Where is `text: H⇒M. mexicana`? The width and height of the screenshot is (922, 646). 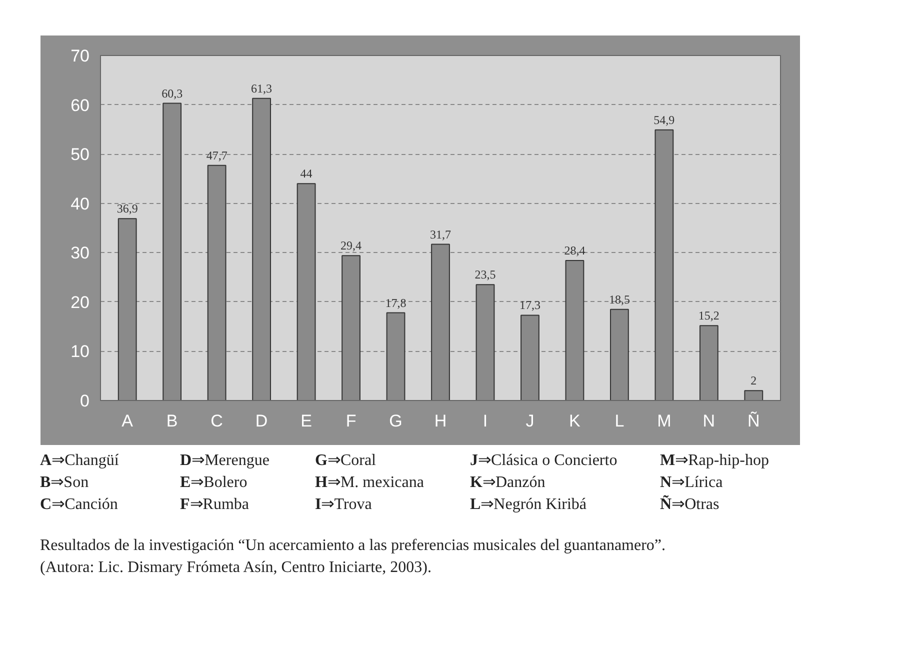 text: H⇒M. mexicana is located at coordinates (370, 483).